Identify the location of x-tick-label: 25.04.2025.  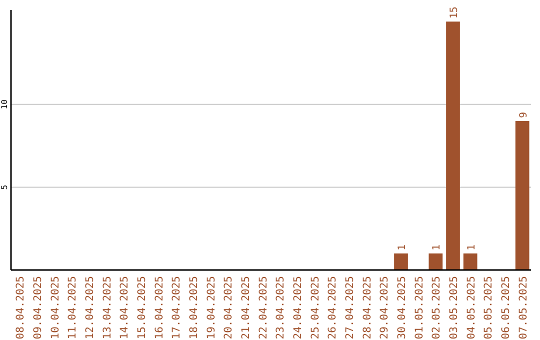
(315, 308).